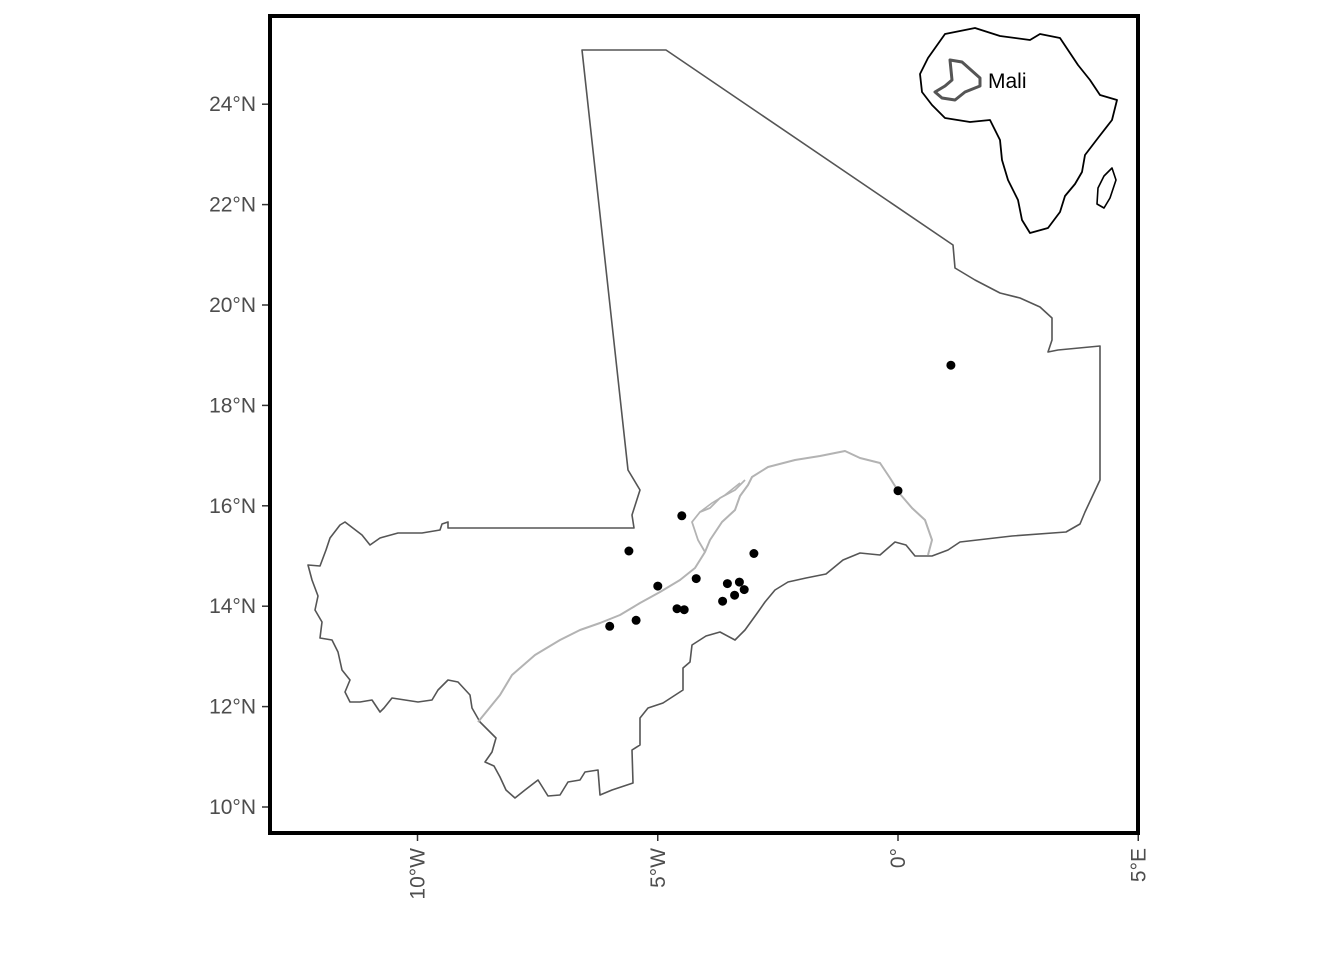  Describe the element at coordinates (658, 868) in the screenshot. I see `x-tick-label: 5°W` at that location.